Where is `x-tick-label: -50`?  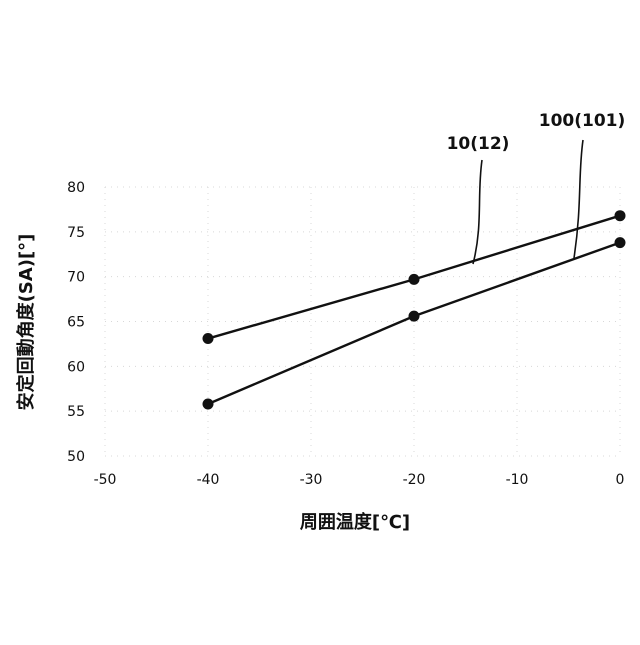
x-tick-label: -50 is located at coordinates (105, 480).